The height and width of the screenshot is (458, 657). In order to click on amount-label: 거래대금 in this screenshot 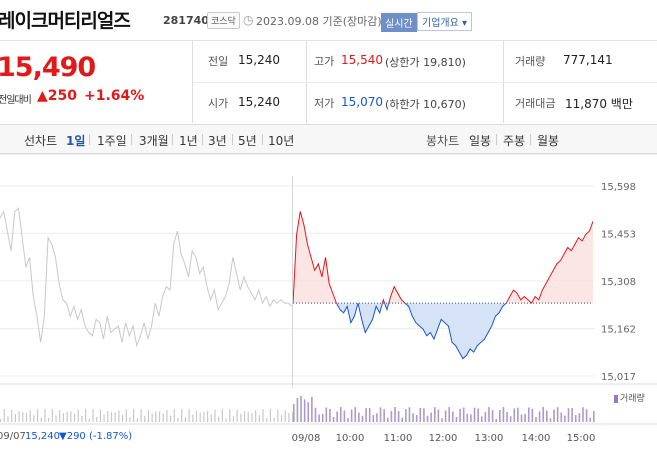, I will do `click(535, 103)`.